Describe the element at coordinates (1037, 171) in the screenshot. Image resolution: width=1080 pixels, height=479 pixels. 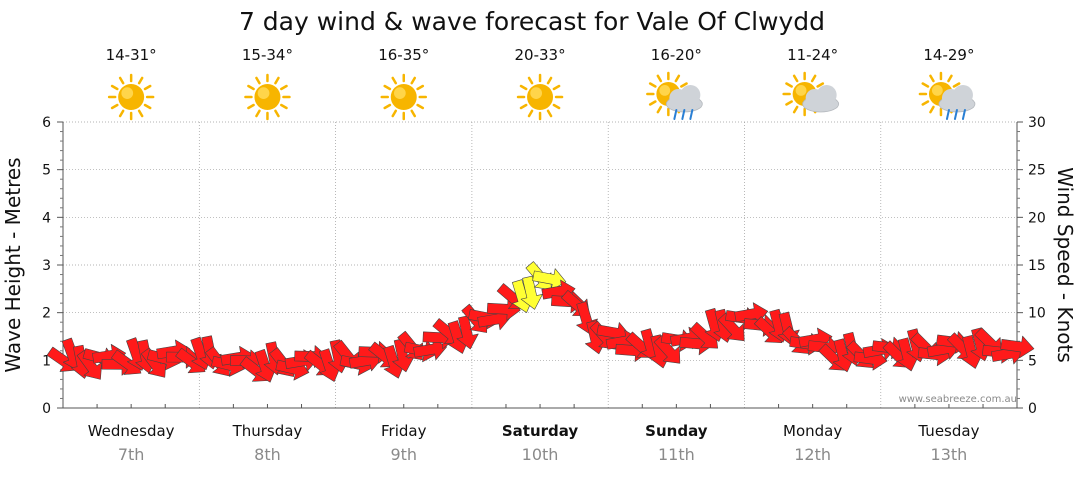
I see `y-tick-label-right: 25` at that location.